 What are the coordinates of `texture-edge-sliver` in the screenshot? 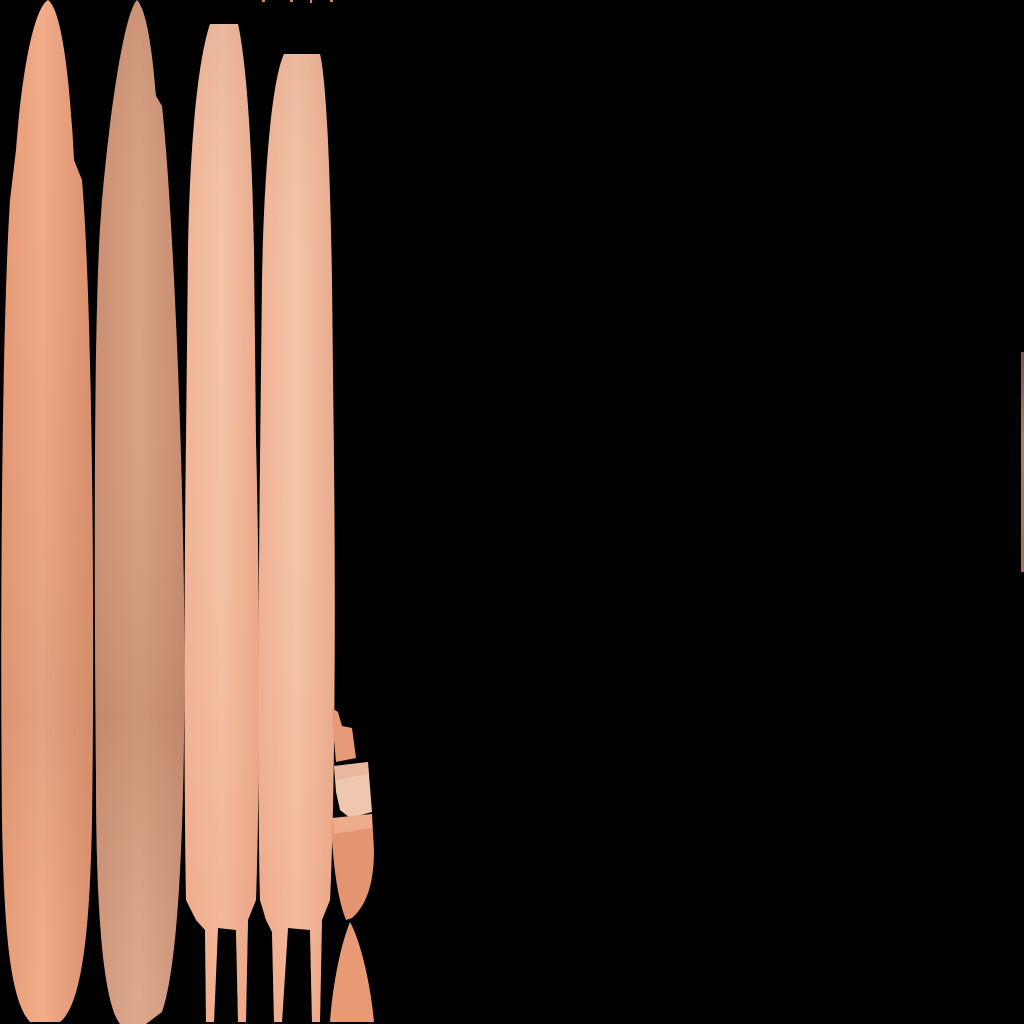 It's located at (1022, 462).